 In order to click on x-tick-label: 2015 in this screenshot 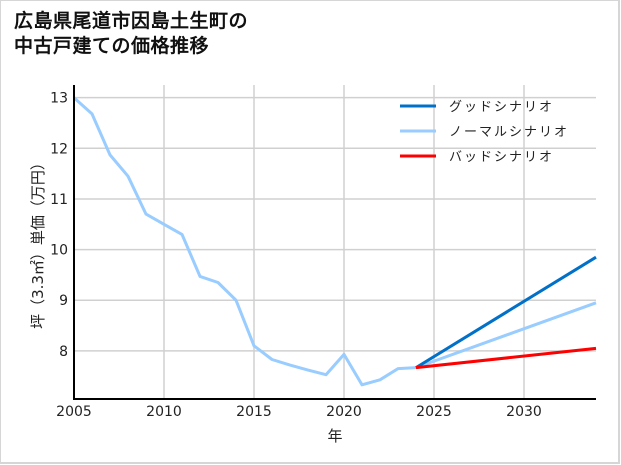, I will do `click(254, 412)`.